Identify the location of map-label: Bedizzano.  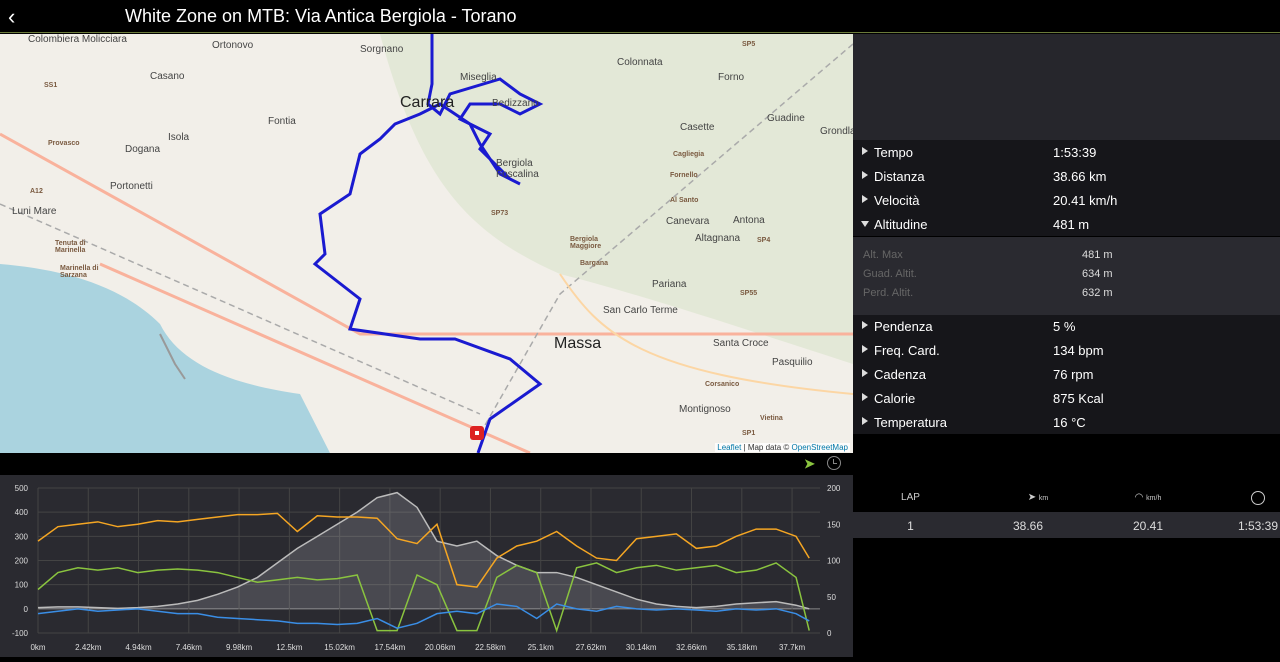
(515, 103).